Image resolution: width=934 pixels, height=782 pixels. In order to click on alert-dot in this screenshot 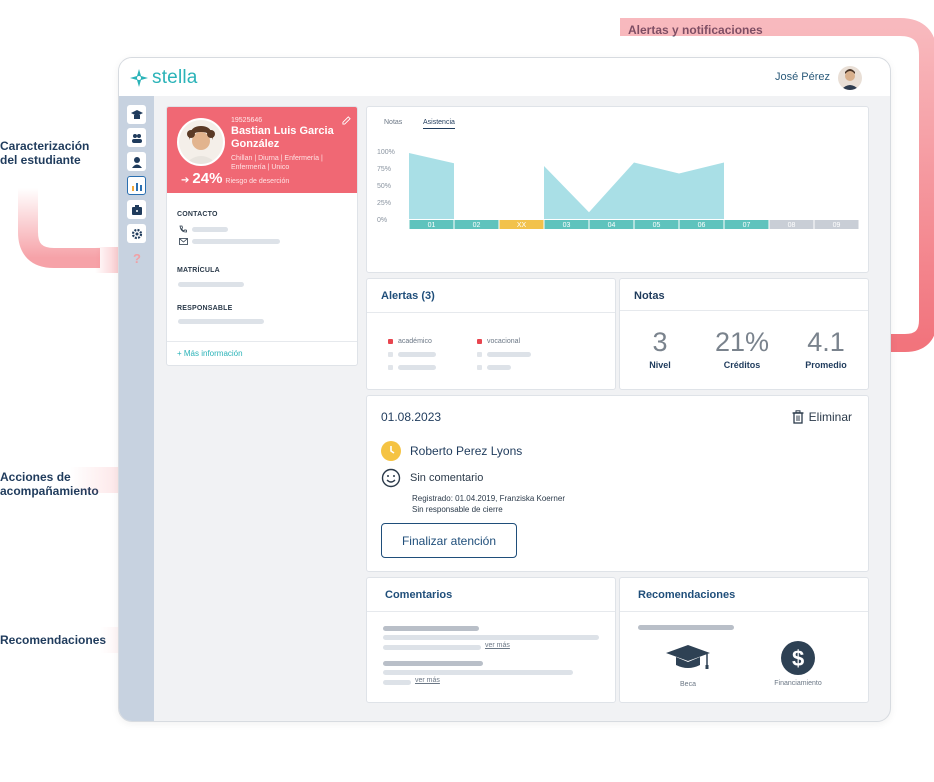, I will do `click(390, 341)`.